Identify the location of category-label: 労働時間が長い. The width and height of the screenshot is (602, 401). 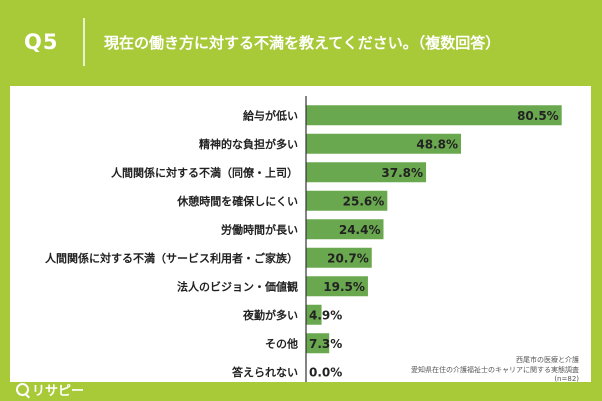
(259, 229).